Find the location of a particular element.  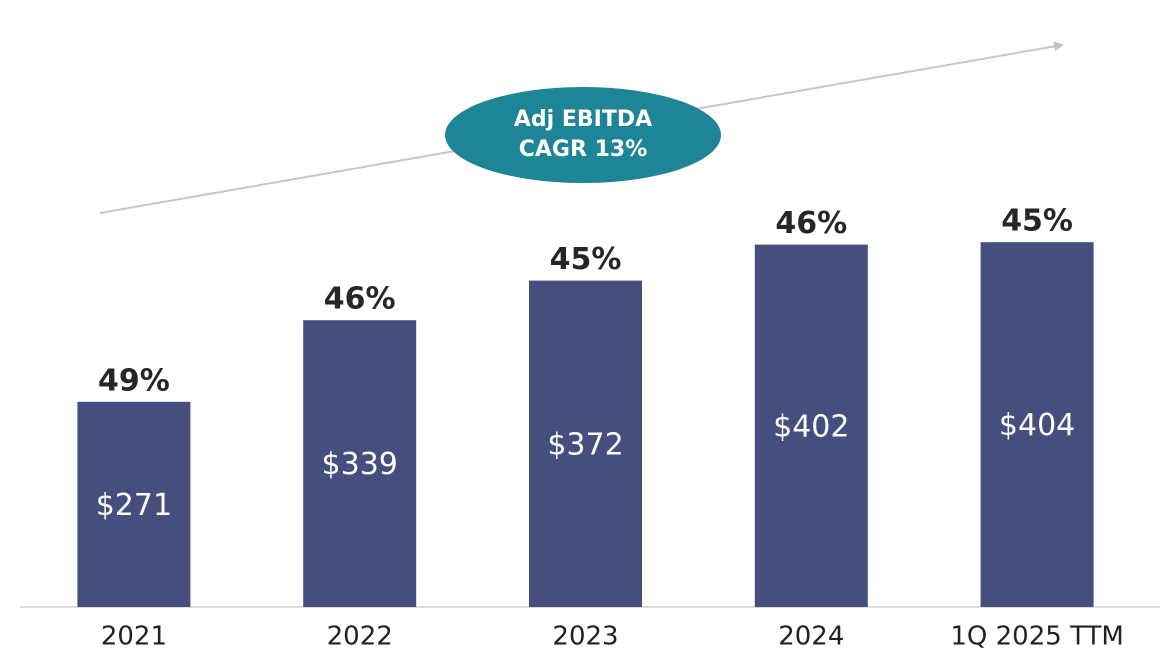

annotation-line: CAGR 13% is located at coordinates (583, 149).